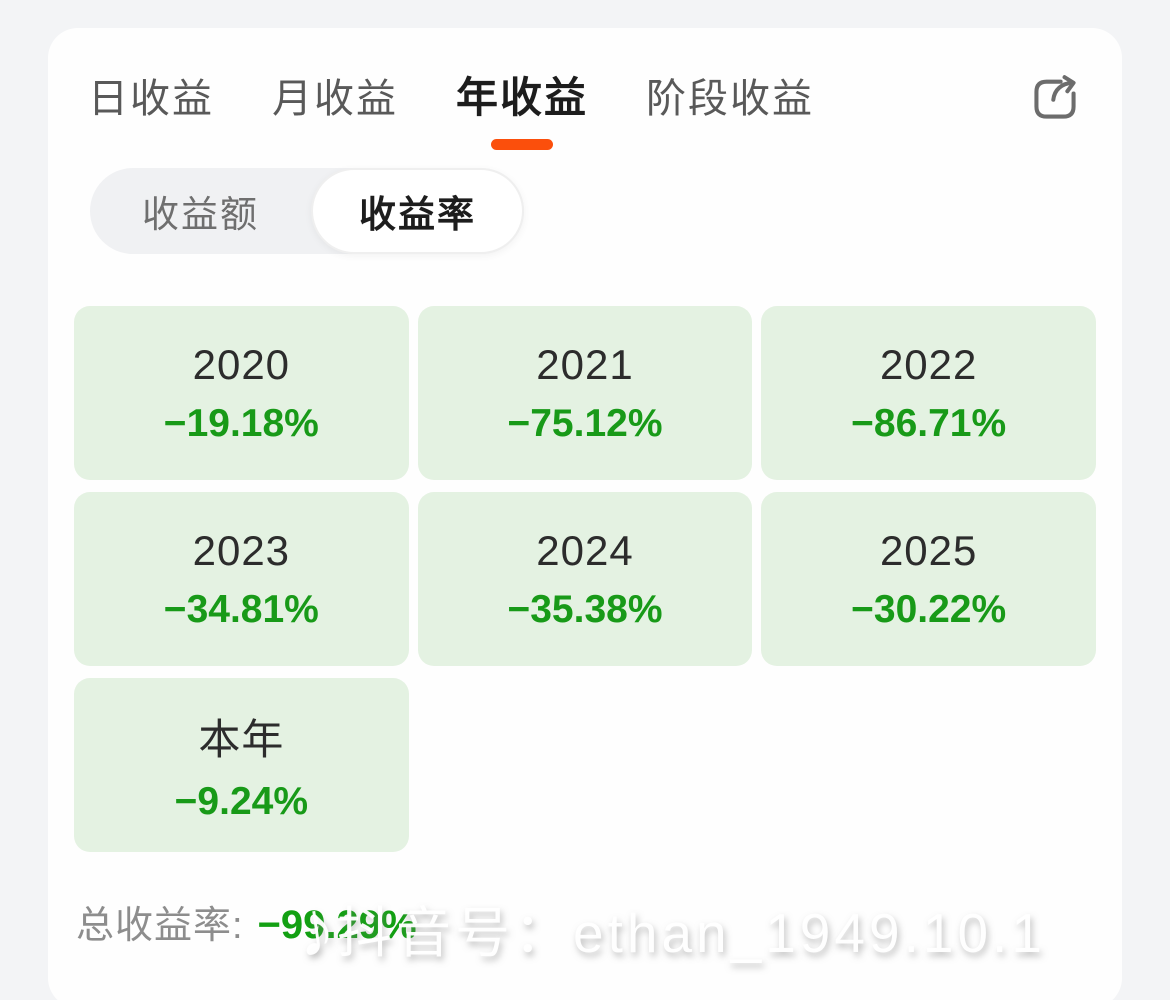  I want to click on total-return-summary: 总收益率: −99.29%, so click(585, 921).